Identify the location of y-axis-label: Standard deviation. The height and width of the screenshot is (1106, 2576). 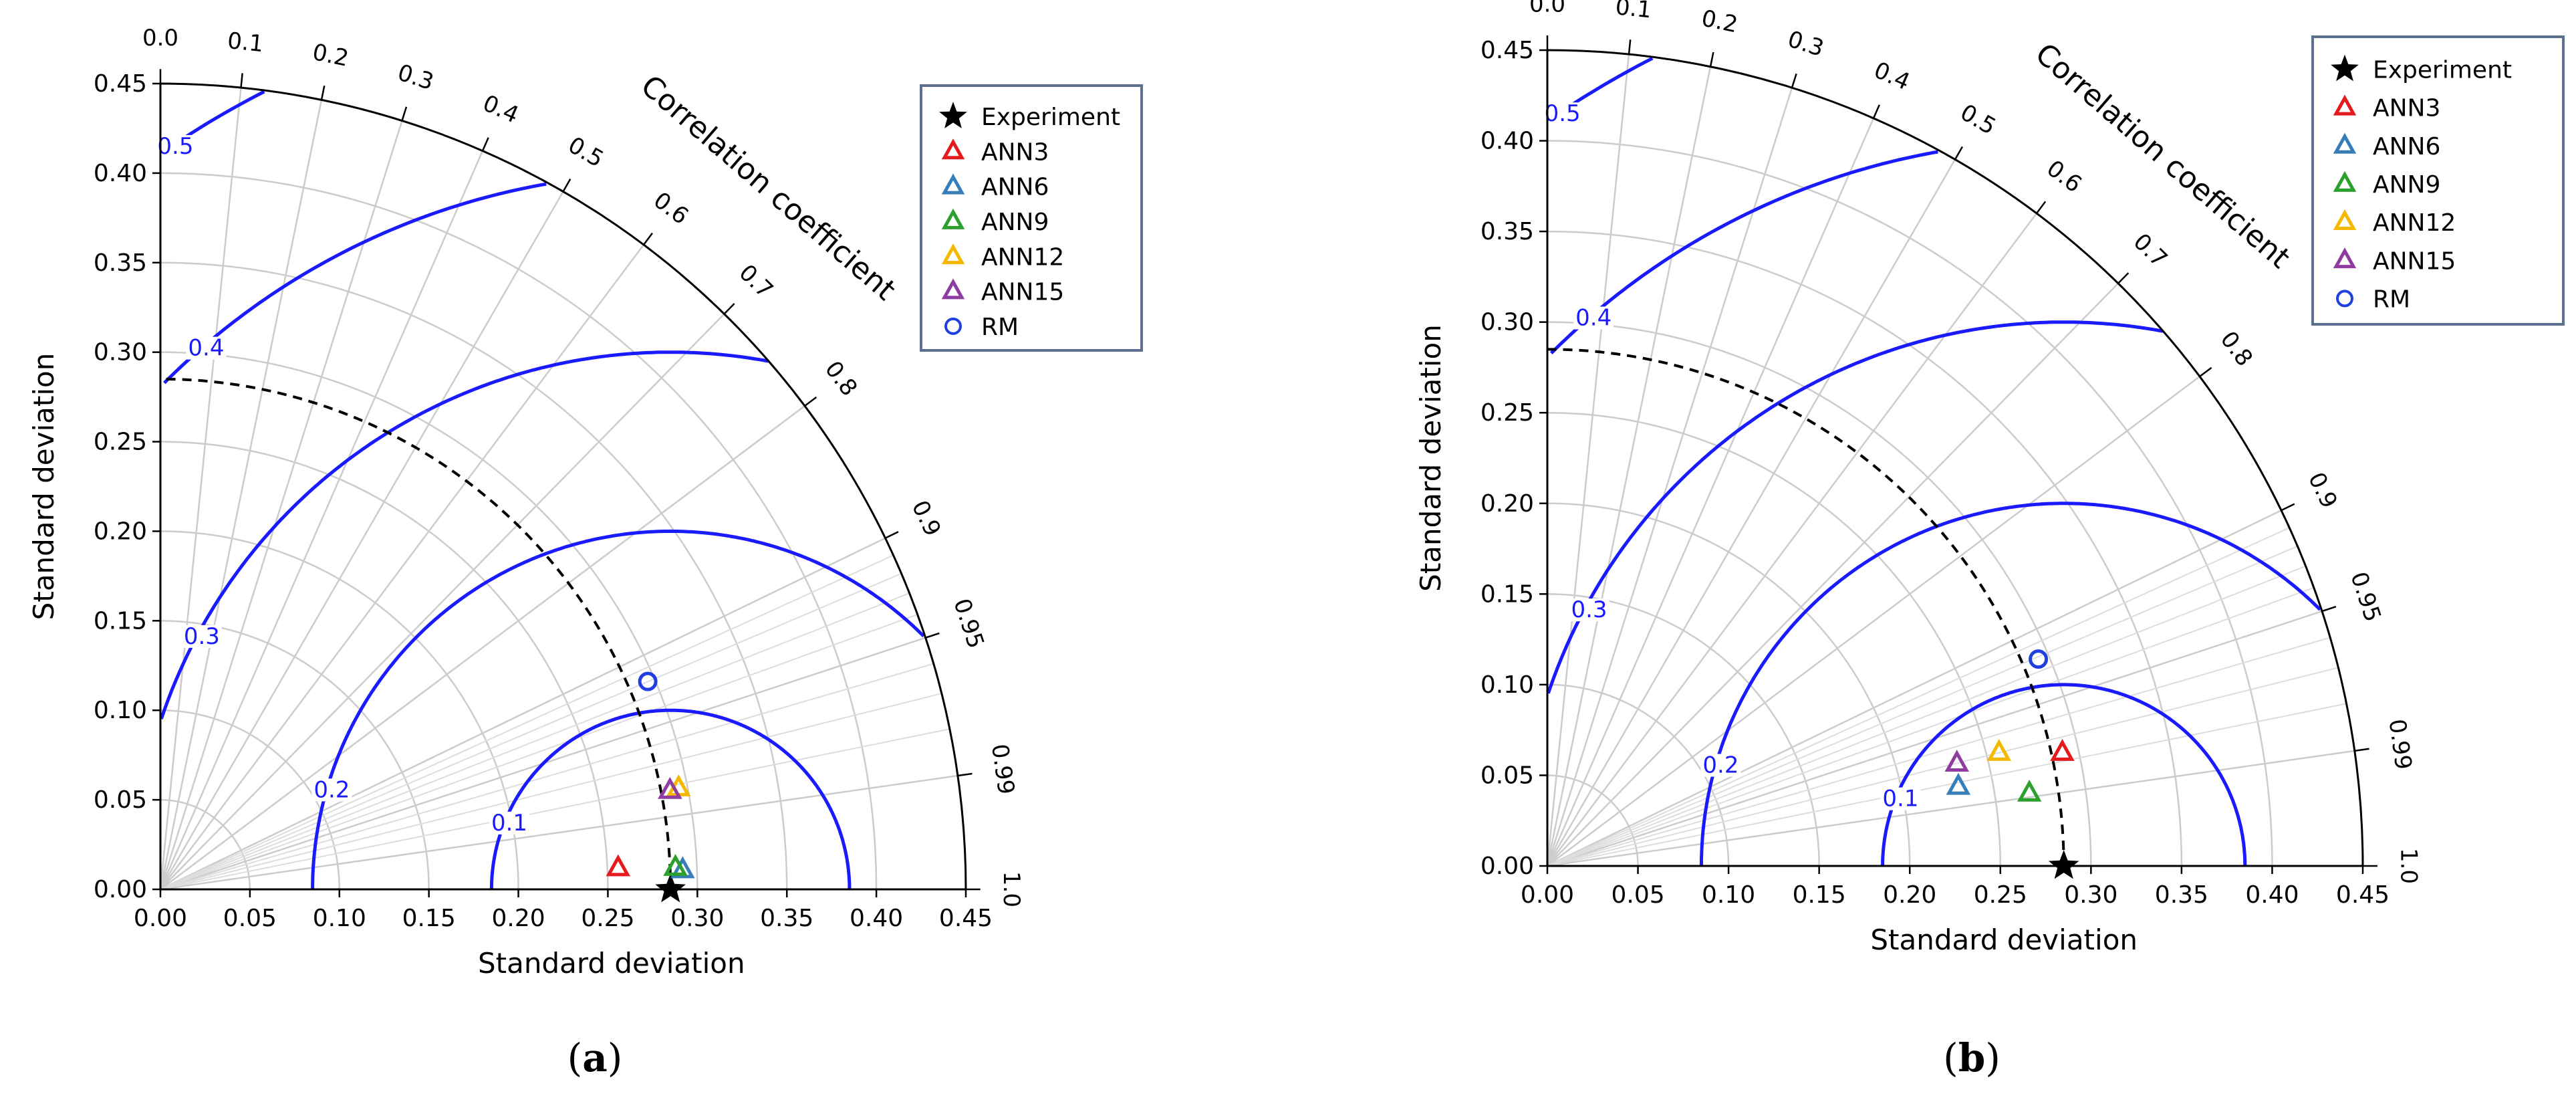
(1431, 458).